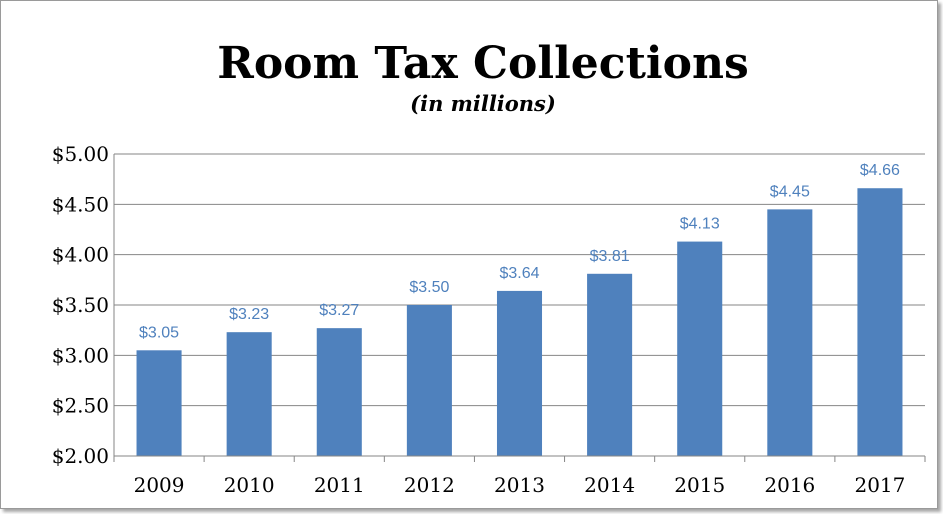 Image resolution: width=943 pixels, height=514 pixels. What do you see at coordinates (429, 380) in the screenshot?
I see `bar-2012` at bounding box center [429, 380].